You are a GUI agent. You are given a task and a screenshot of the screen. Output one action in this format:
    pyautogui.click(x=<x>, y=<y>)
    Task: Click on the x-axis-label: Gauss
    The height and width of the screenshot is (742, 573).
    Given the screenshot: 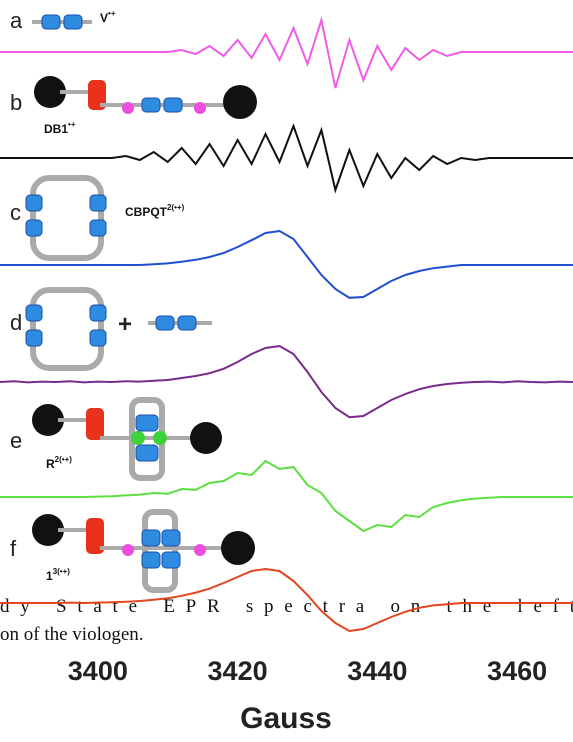 What is the action you would take?
    pyautogui.click(x=286, y=718)
    